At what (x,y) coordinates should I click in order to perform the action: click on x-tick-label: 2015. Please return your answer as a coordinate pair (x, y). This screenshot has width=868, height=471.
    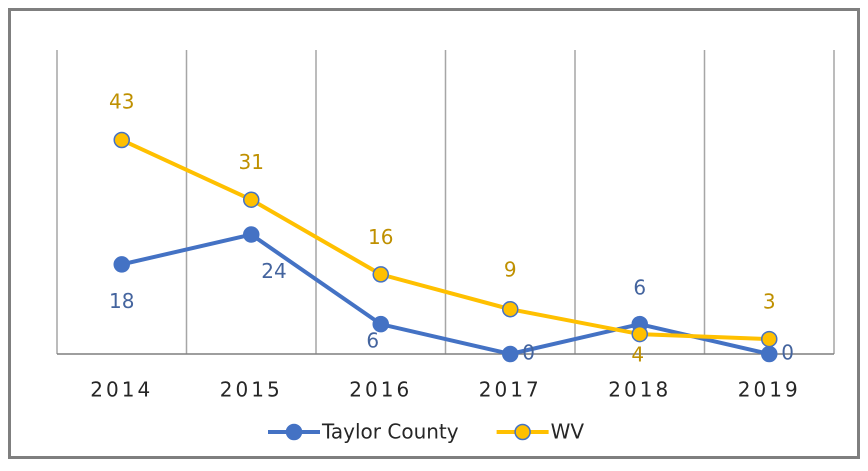
    Looking at the image, I should click on (251, 390).